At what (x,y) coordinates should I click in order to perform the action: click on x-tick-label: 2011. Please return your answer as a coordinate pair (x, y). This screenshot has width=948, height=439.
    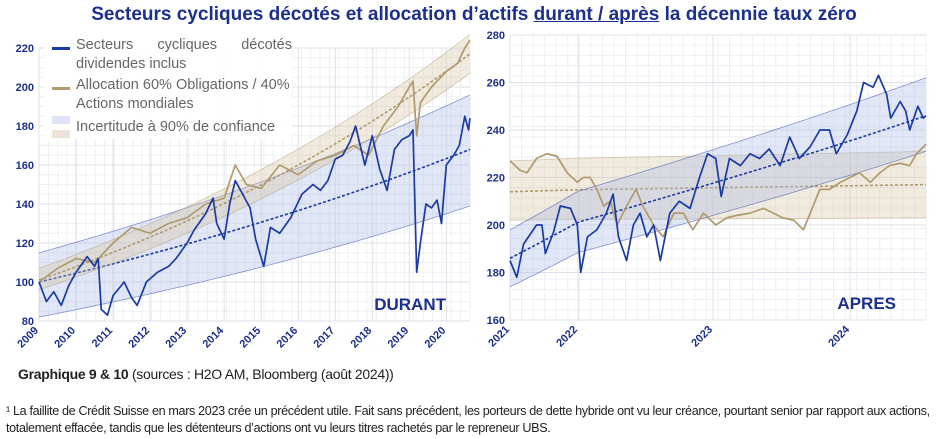
    Looking at the image, I should click on (102, 337).